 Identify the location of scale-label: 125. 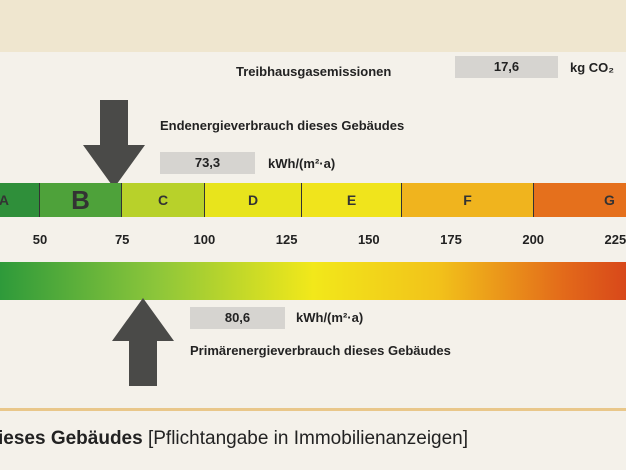
(286, 239).